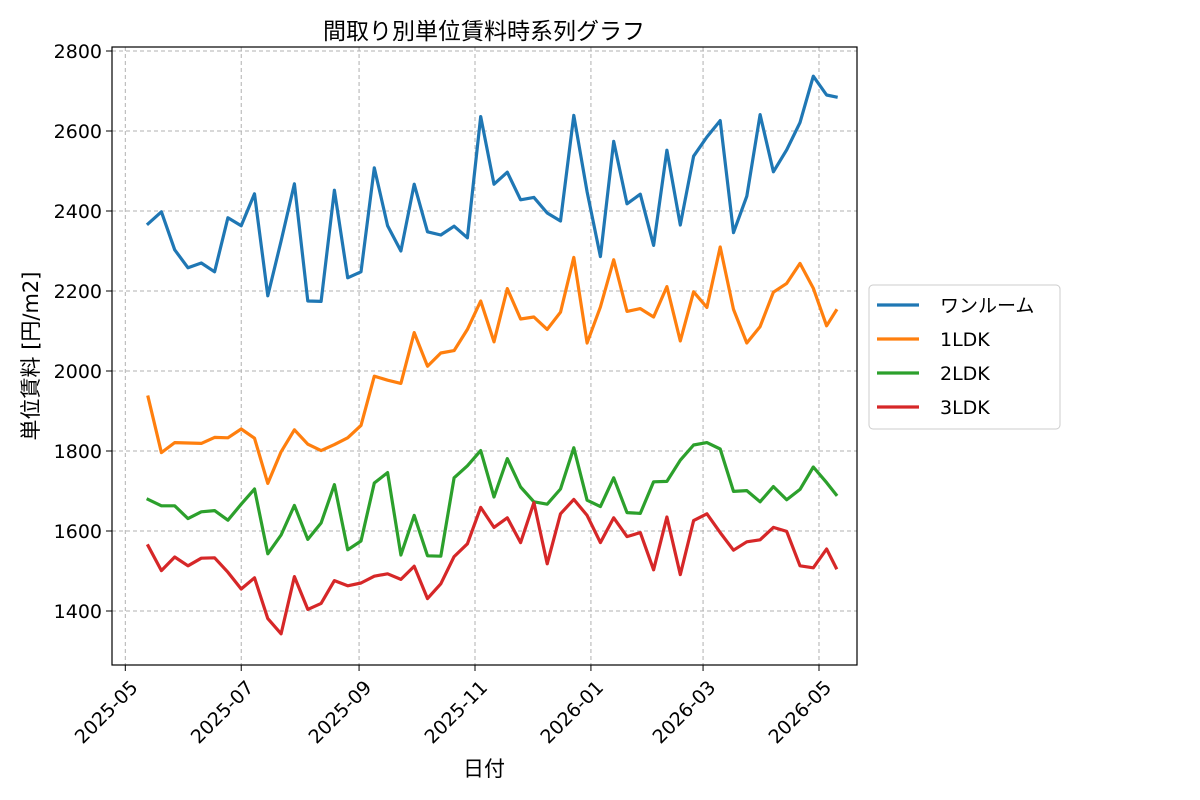 The image size is (1200, 800). Describe the element at coordinates (965, 408) in the screenshot. I see `legend-label-4: 3LDK` at that location.